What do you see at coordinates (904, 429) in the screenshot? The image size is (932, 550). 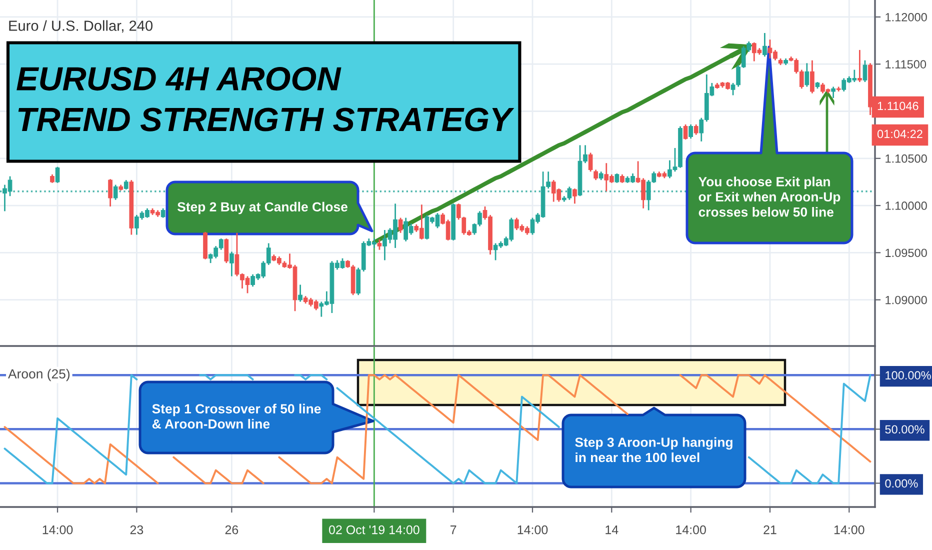 I see `y-tick-label: 50.00%` at bounding box center [904, 429].